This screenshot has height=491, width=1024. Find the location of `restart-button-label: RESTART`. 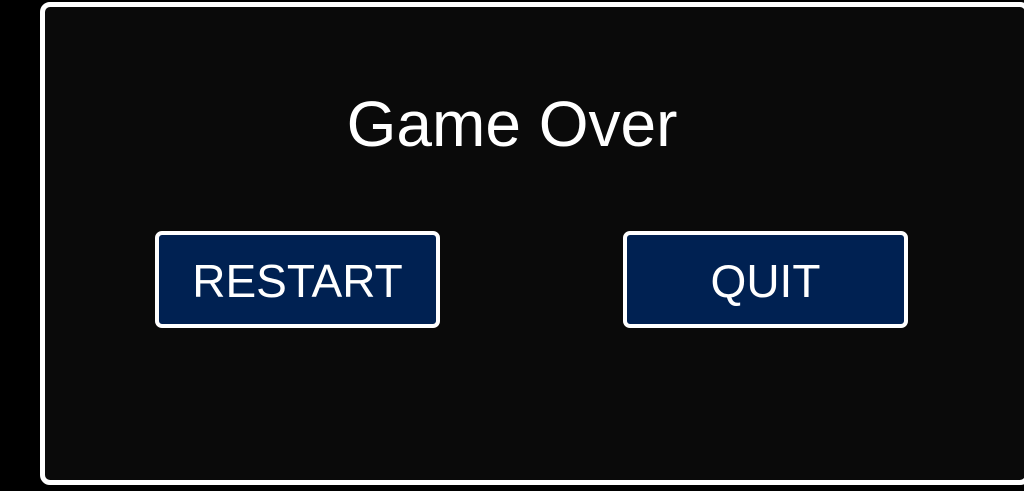

restart-button-label: RESTART is located at coordinates (297, 280).